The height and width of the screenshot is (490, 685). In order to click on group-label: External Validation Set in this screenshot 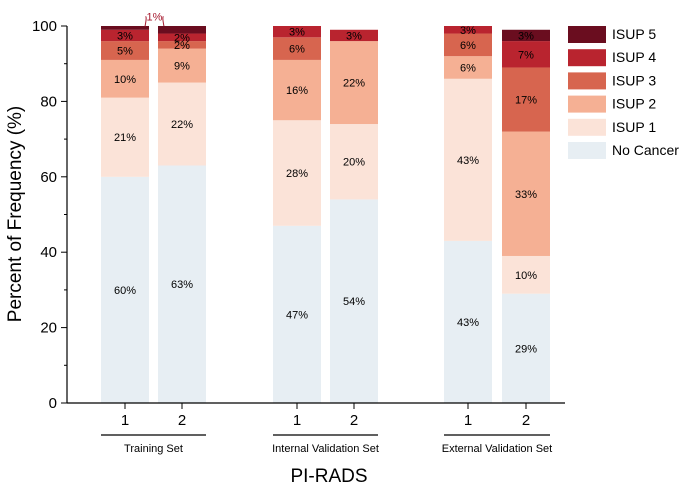, I will do `click(497, 449)`.